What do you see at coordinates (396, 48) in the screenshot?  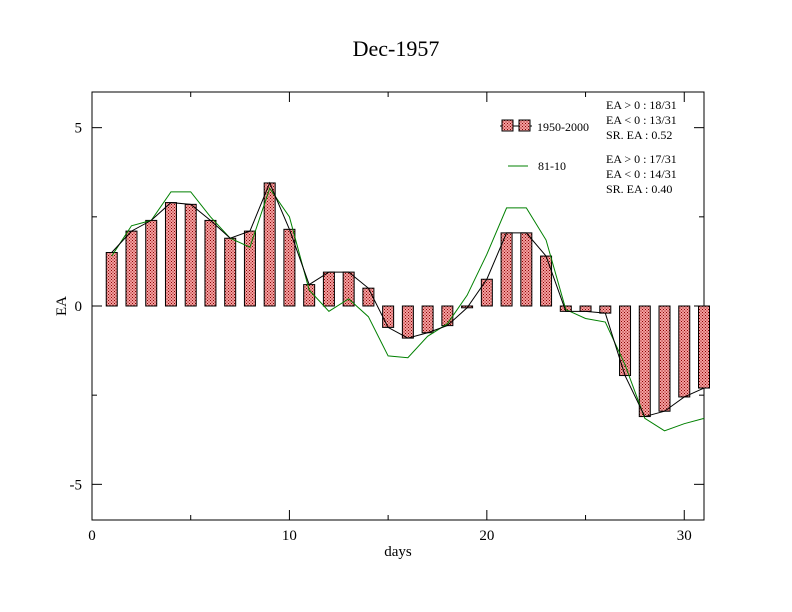 I see `chart-title: Dec-1957` at bounding box center [396, 48].